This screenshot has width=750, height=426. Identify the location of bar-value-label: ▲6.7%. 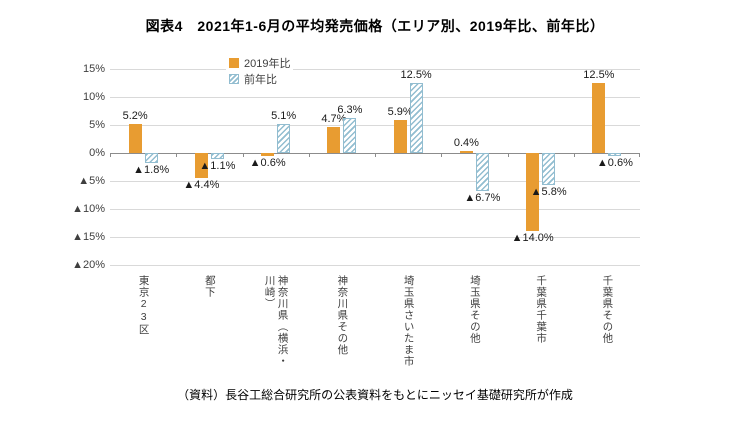
(482, 197).